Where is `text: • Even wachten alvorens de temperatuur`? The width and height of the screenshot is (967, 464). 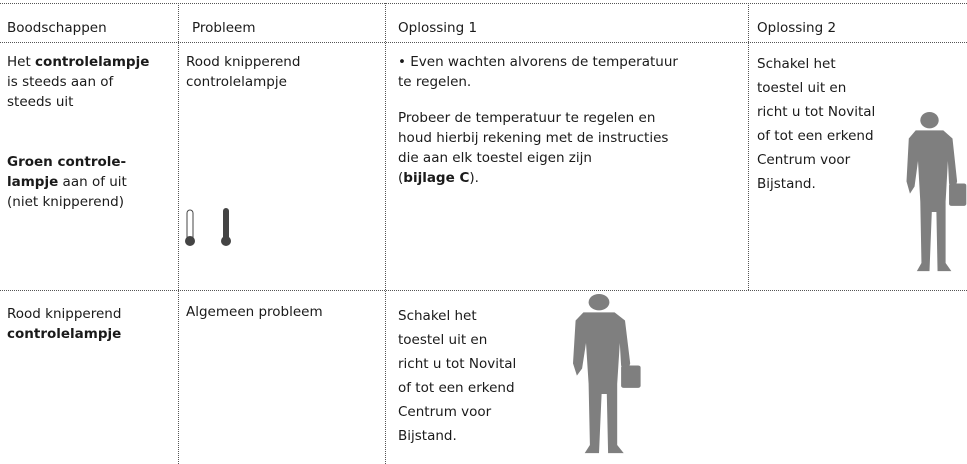 text: • Even wachten alvorens de temperatuur is located at coordinates (538, 62).